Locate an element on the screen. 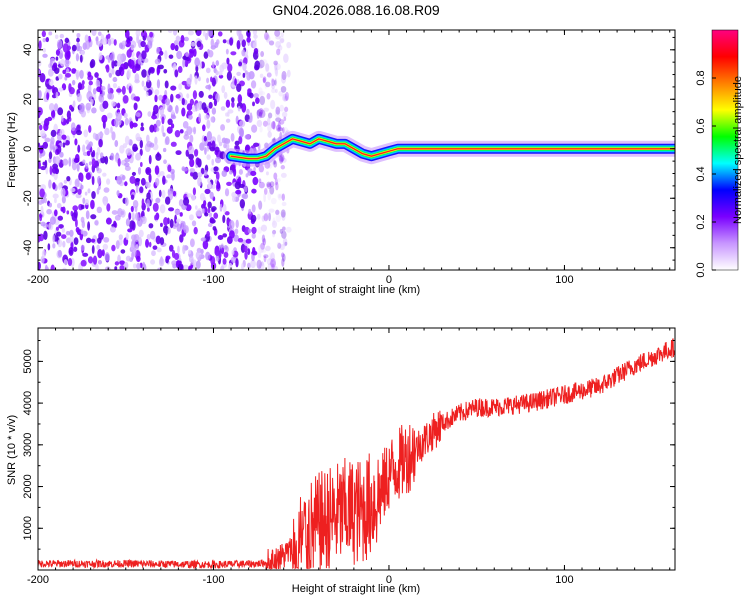  y-tick-label: 4000 is located at coordinates (28, 403).